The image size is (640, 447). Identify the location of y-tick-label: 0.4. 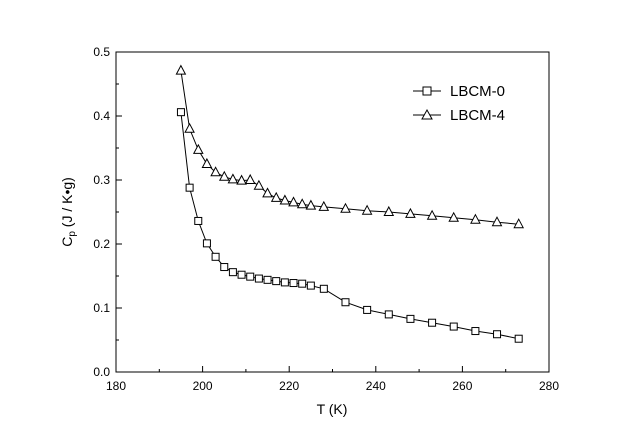
(101, 116).